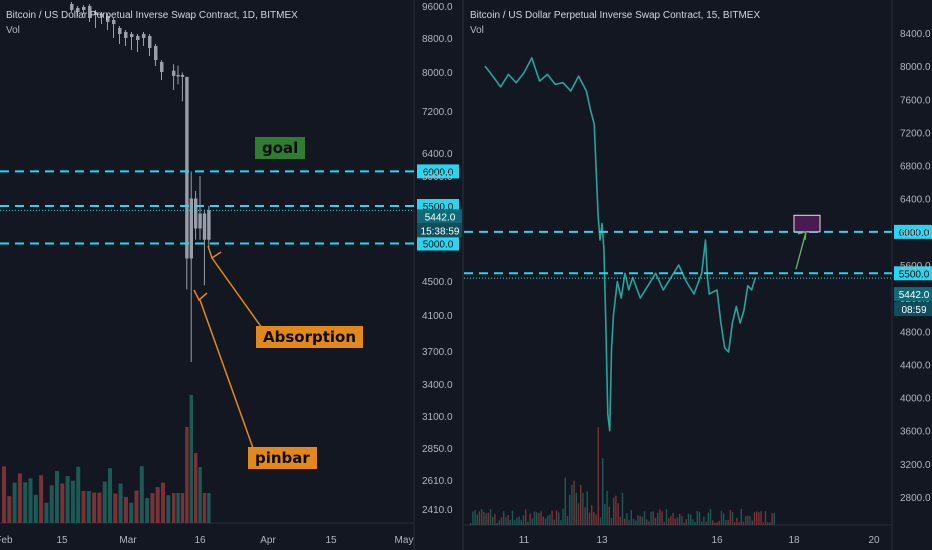 The width and height of the screenshot is (932, 550). I want to click on absorption-annotation: Absorption, so click(310, 337).